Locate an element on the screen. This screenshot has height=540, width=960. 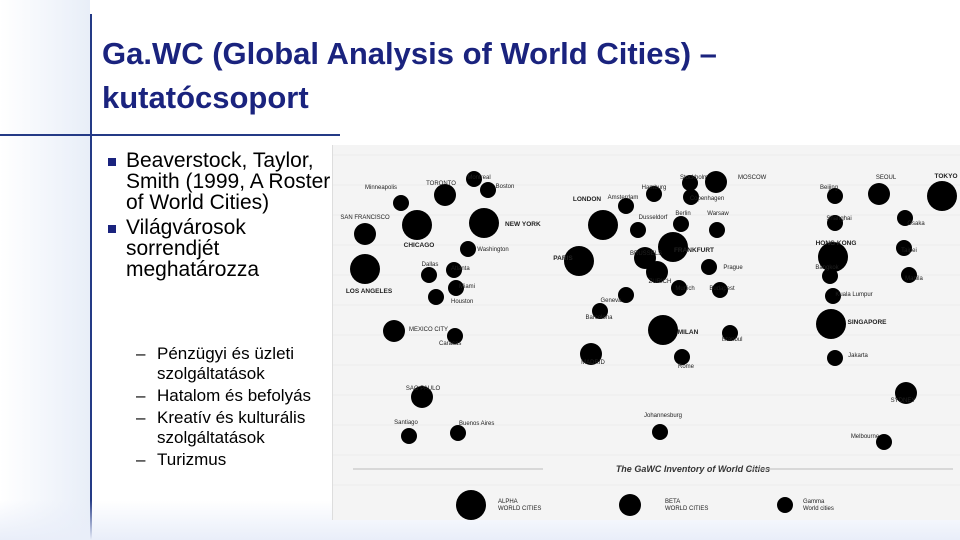
city-dot-amsterdam is located at coordinates (626, 206).